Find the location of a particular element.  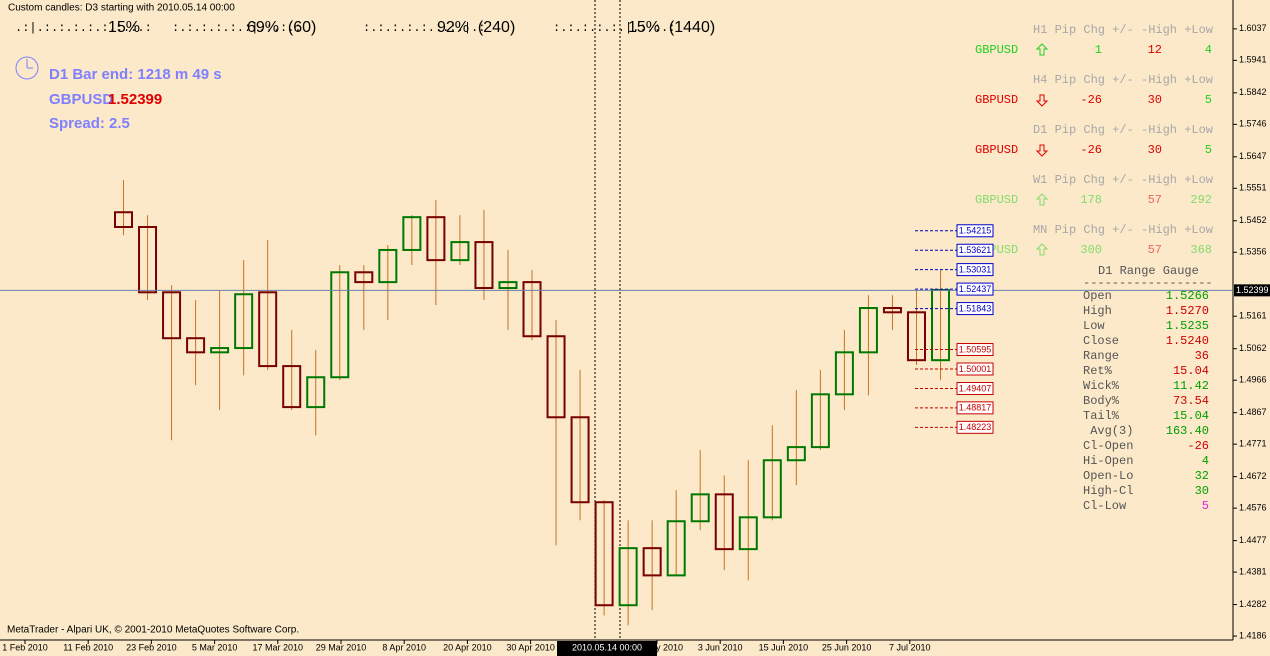

x-tick-label: 3 Jun 2010 is located at coordinates (720, 647).